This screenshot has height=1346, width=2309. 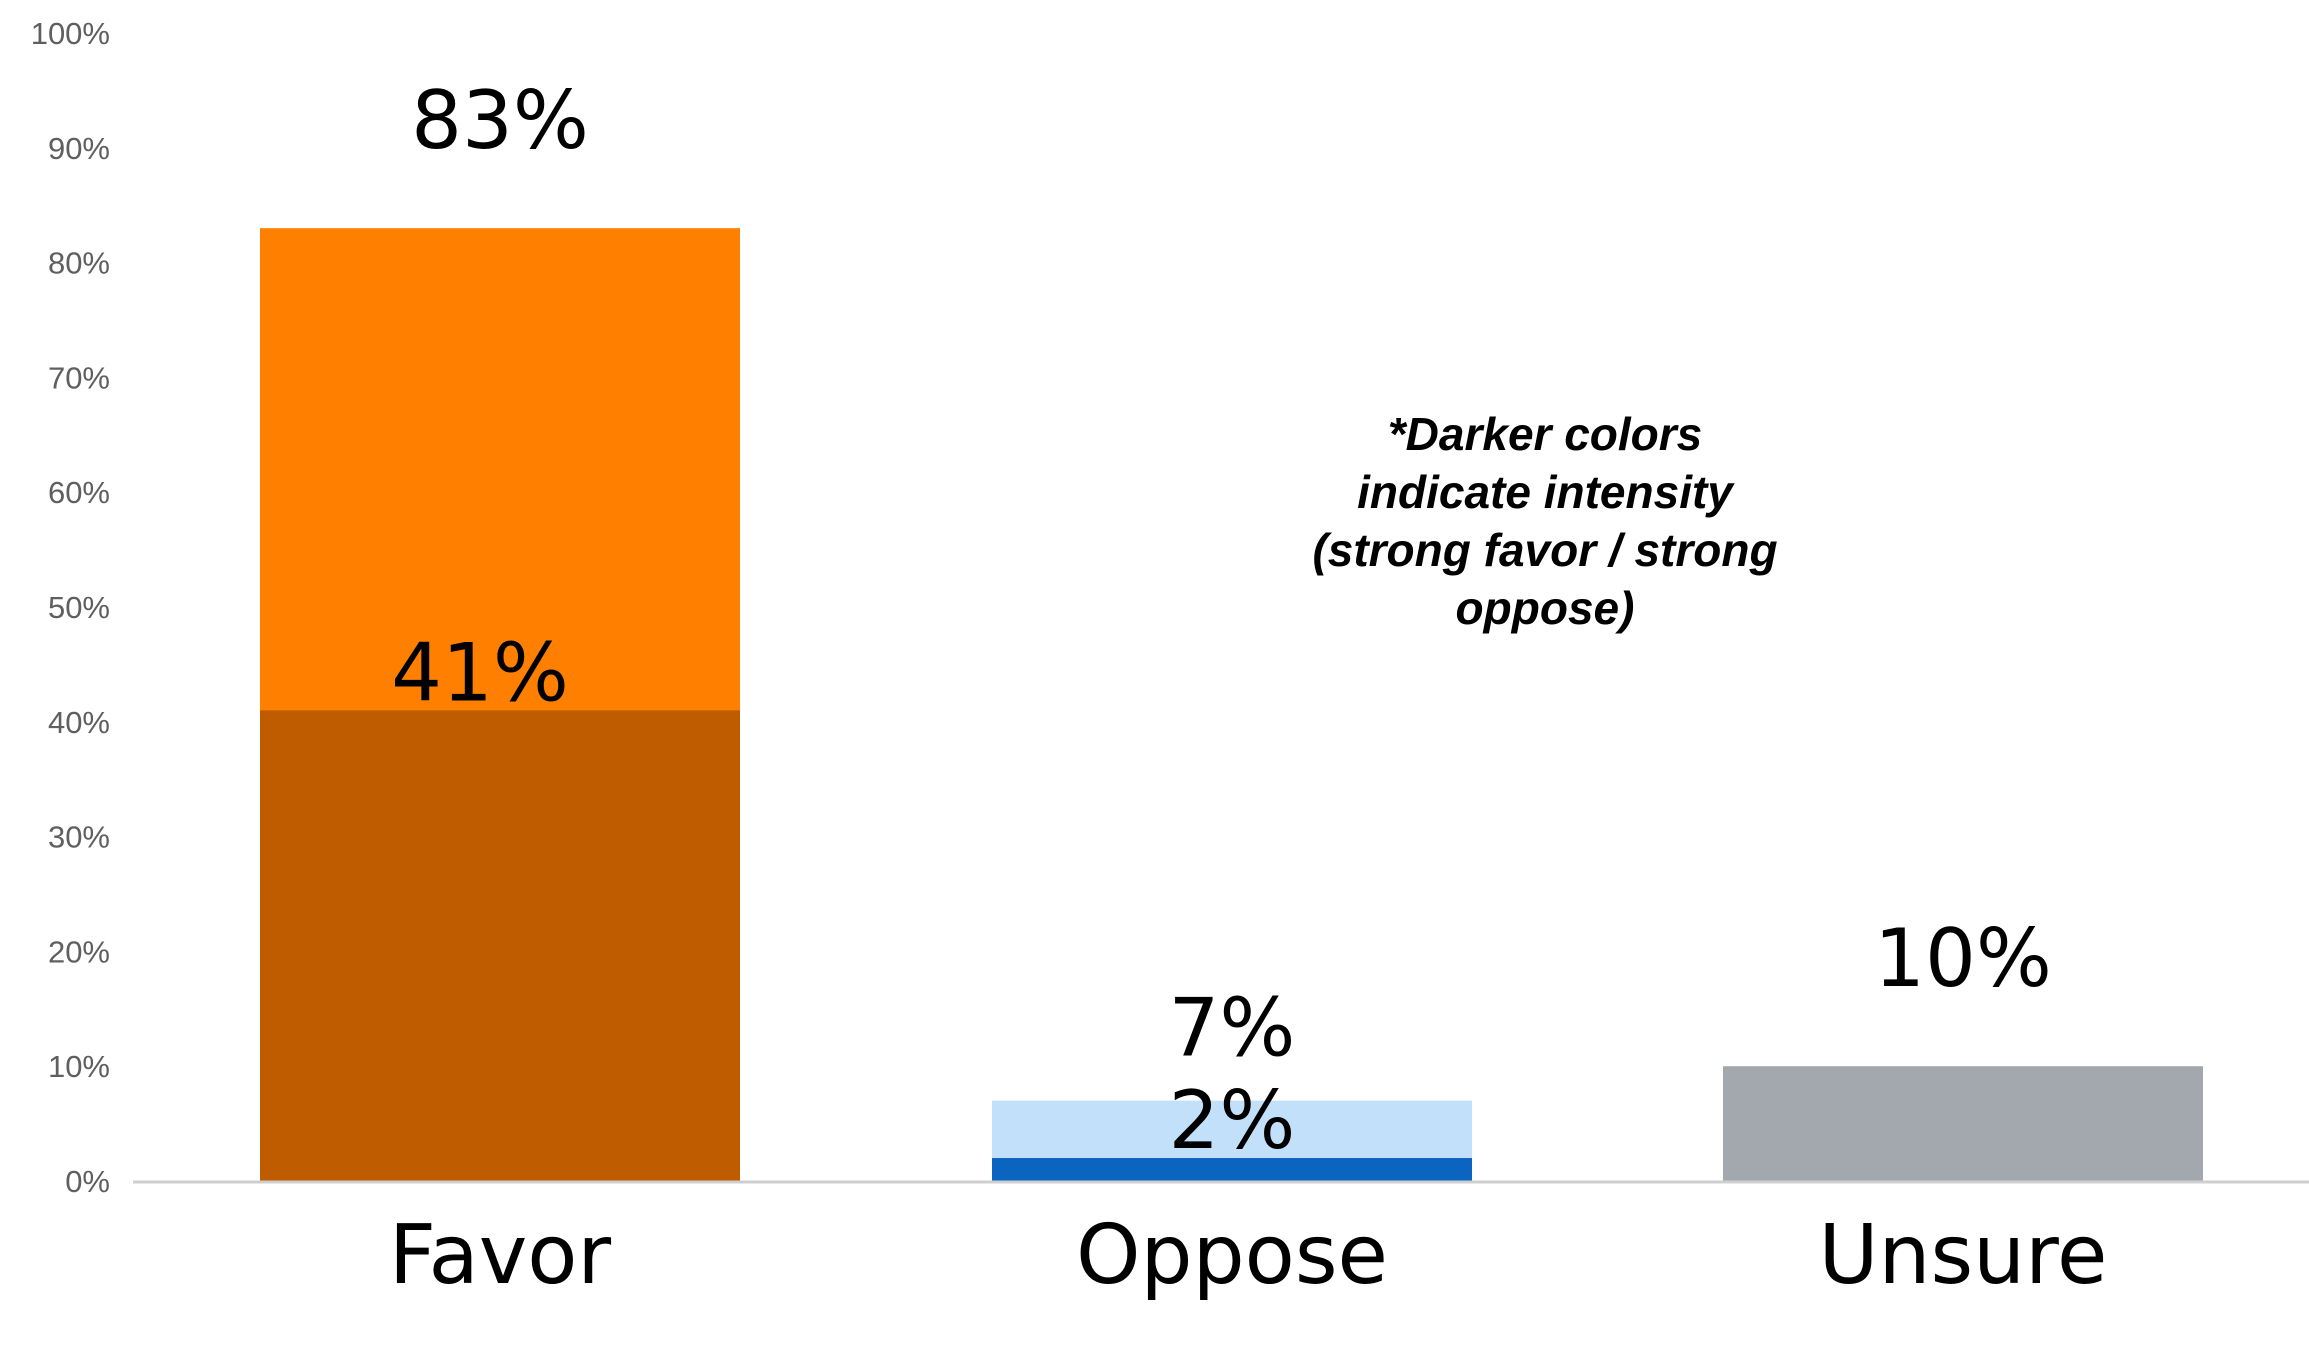 I want to click on bar-oppose-strong, so click(x=1232, y=1169).